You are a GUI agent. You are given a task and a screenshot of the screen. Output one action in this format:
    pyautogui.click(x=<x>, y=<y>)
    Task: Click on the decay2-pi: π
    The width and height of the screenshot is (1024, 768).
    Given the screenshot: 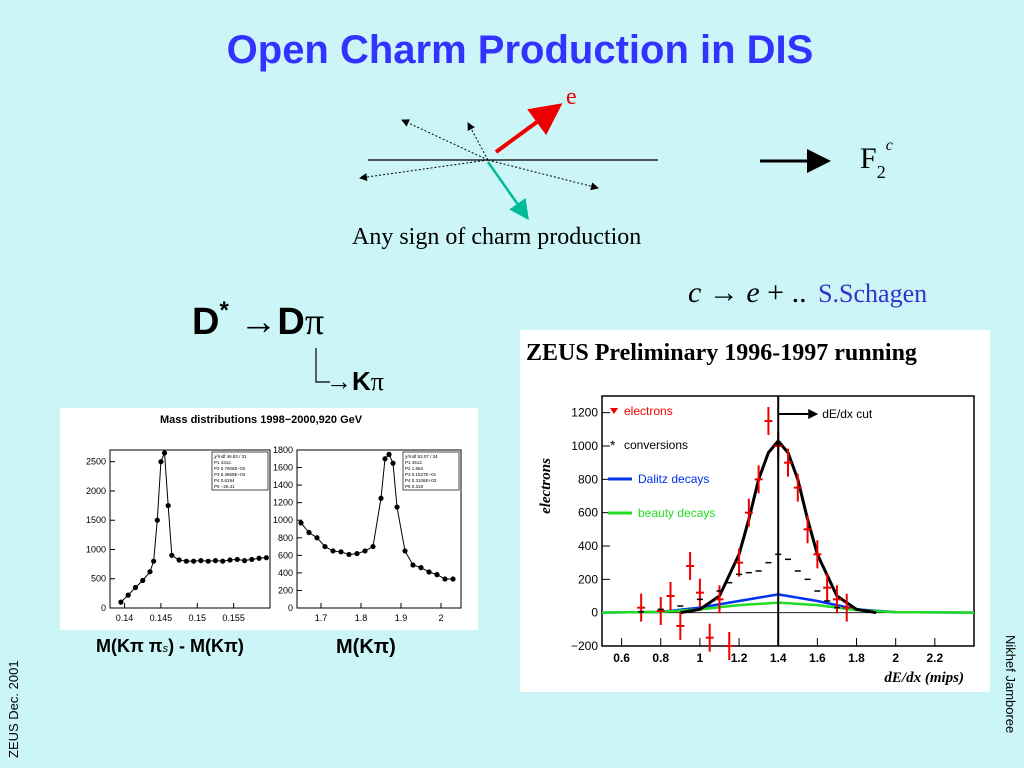 What is the action you would take?
    pyautogui.click(x=377, y=381)
    